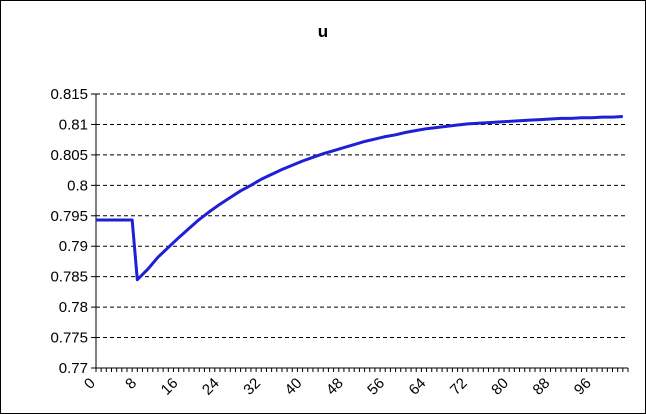 The image size is (646, 414). What do you see at coordinates (376, 387) in the screenshot?
I see `x-tick-label: 56` at bounding box center [376, 387].